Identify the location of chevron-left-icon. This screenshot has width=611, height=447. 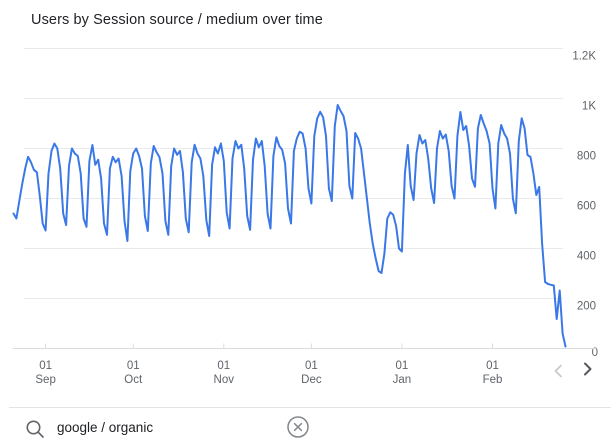
(558, 371).